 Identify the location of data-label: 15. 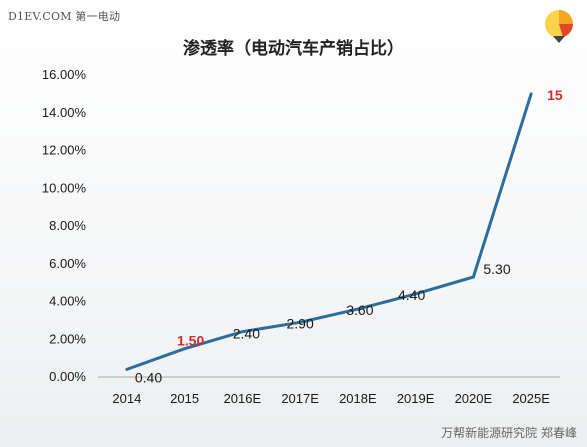
(555, 95).